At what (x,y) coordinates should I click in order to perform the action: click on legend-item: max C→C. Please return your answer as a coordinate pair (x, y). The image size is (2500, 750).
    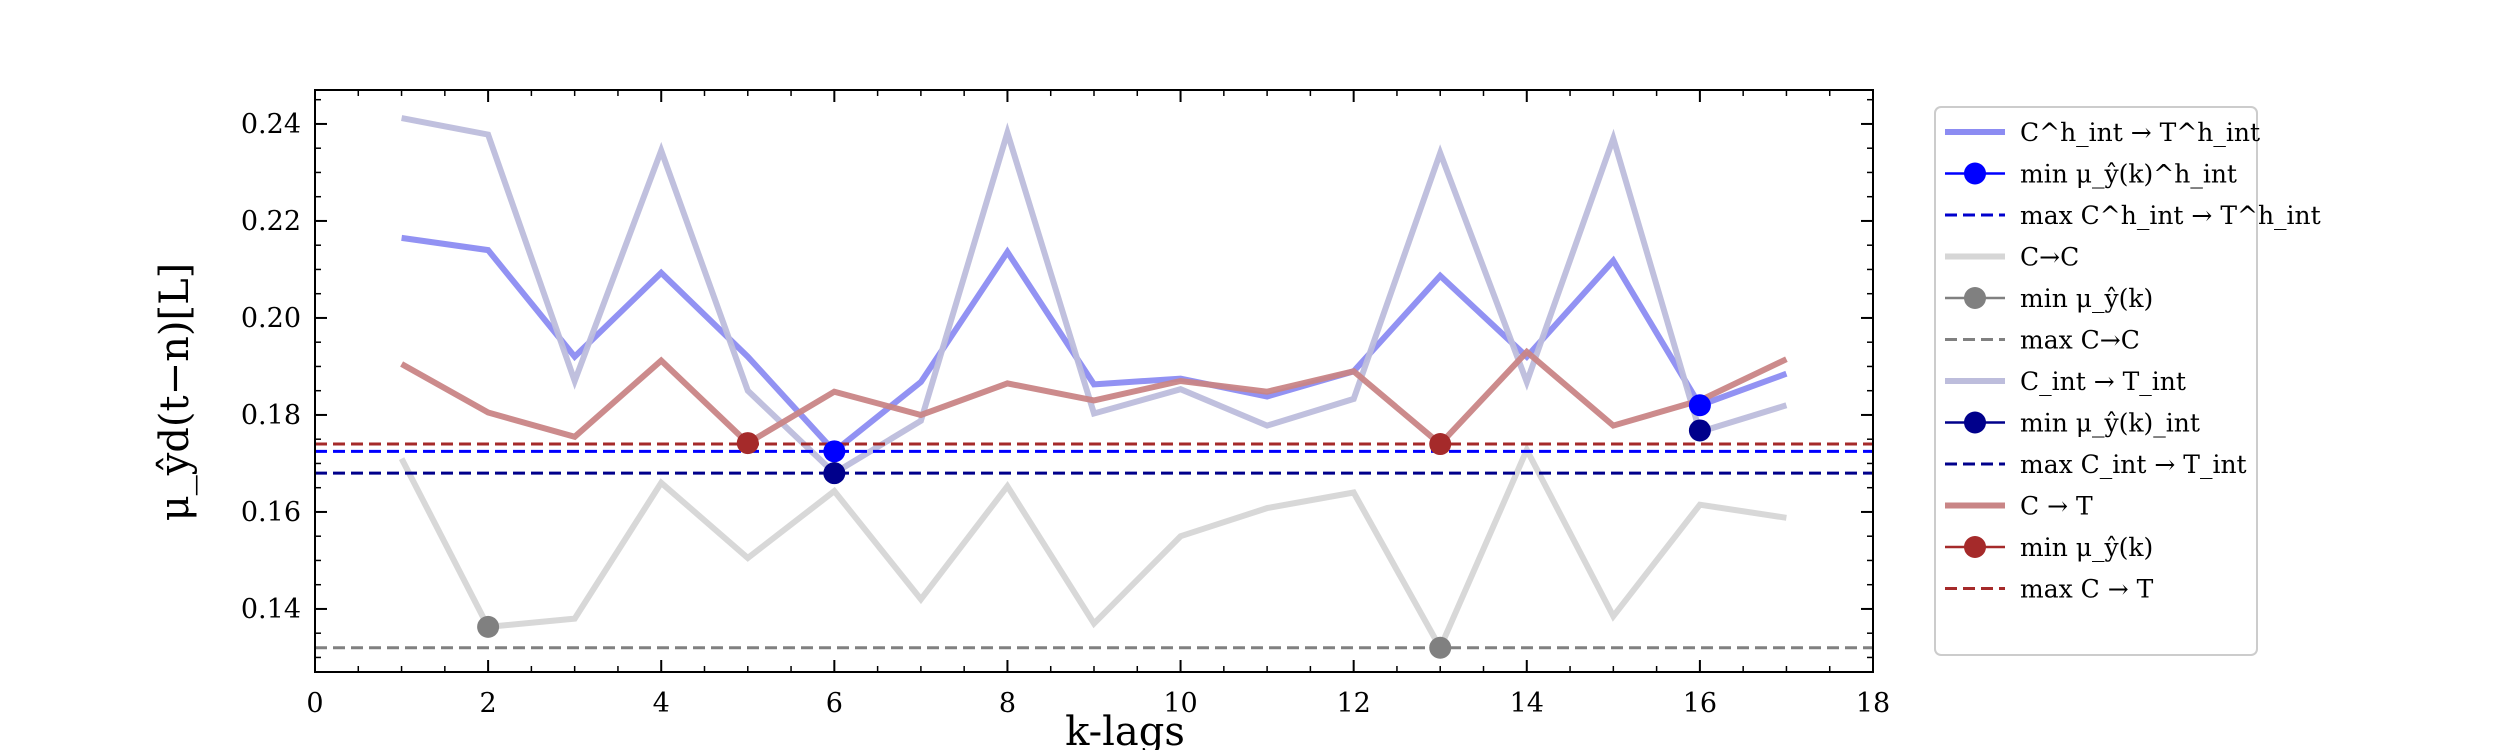
    Looking at the image, I should click on (2042, 340).